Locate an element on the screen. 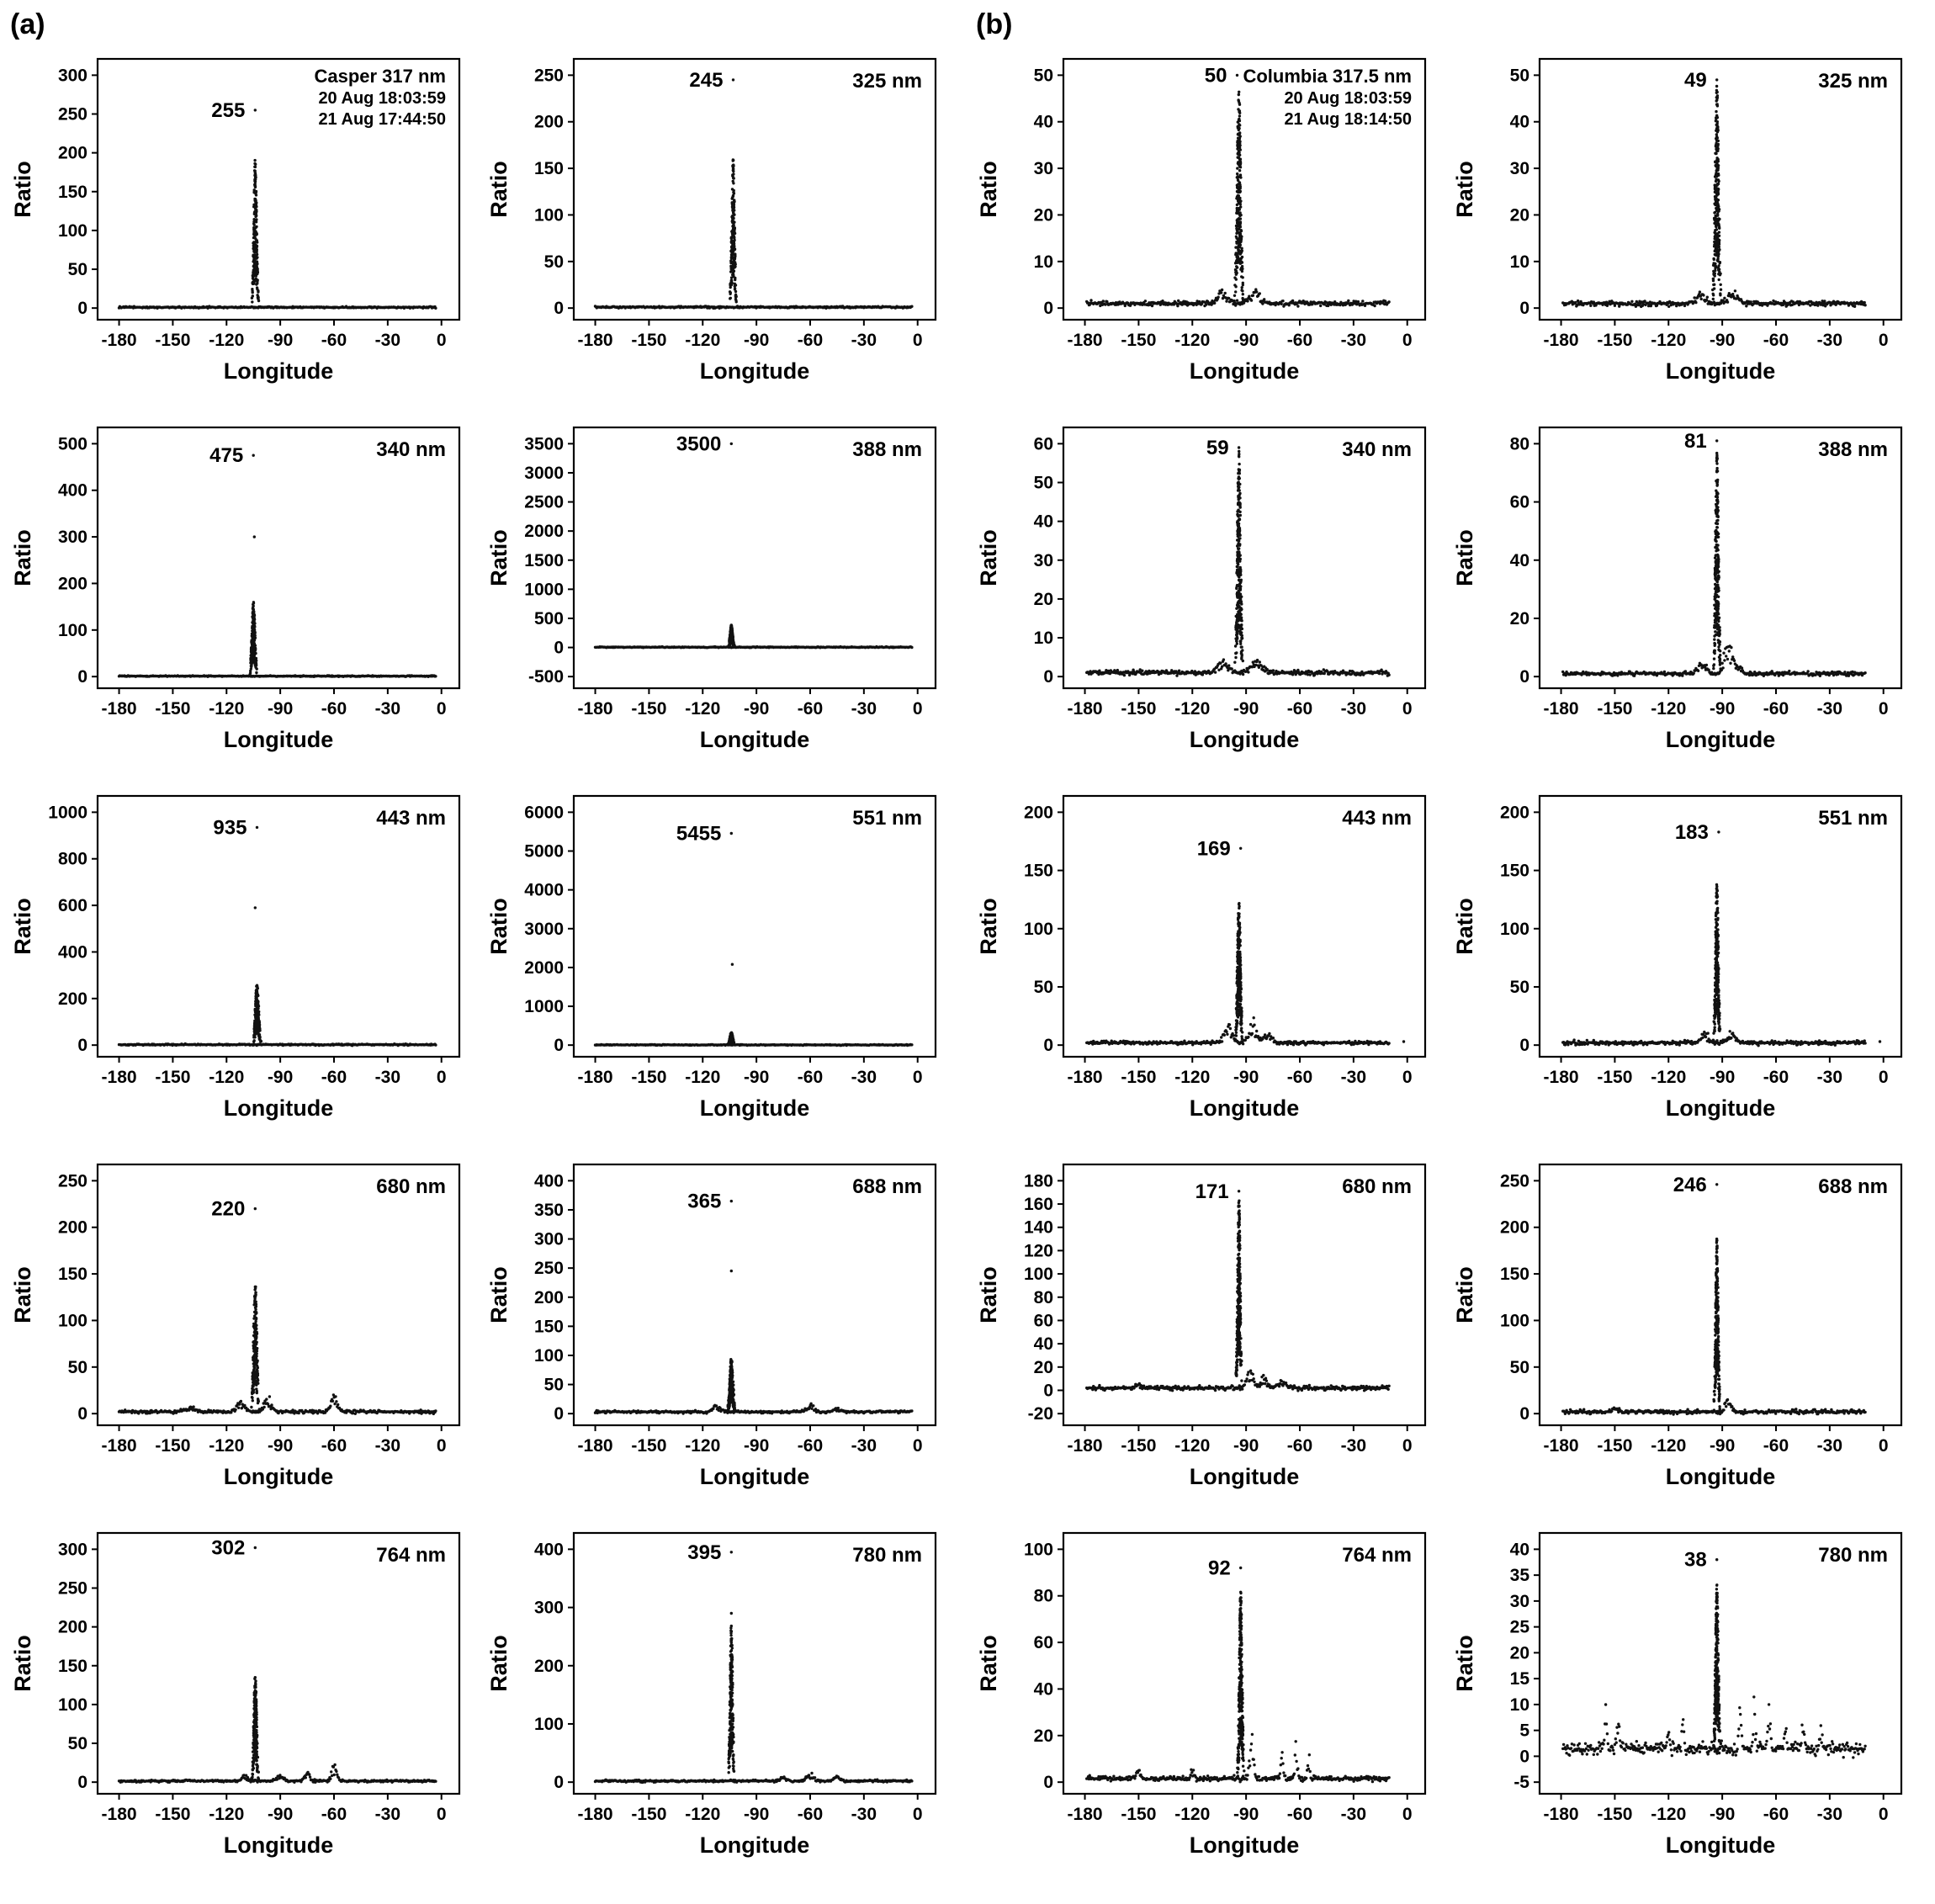  wavelength-label: 443 nm is located at coordinates (1377, 818).